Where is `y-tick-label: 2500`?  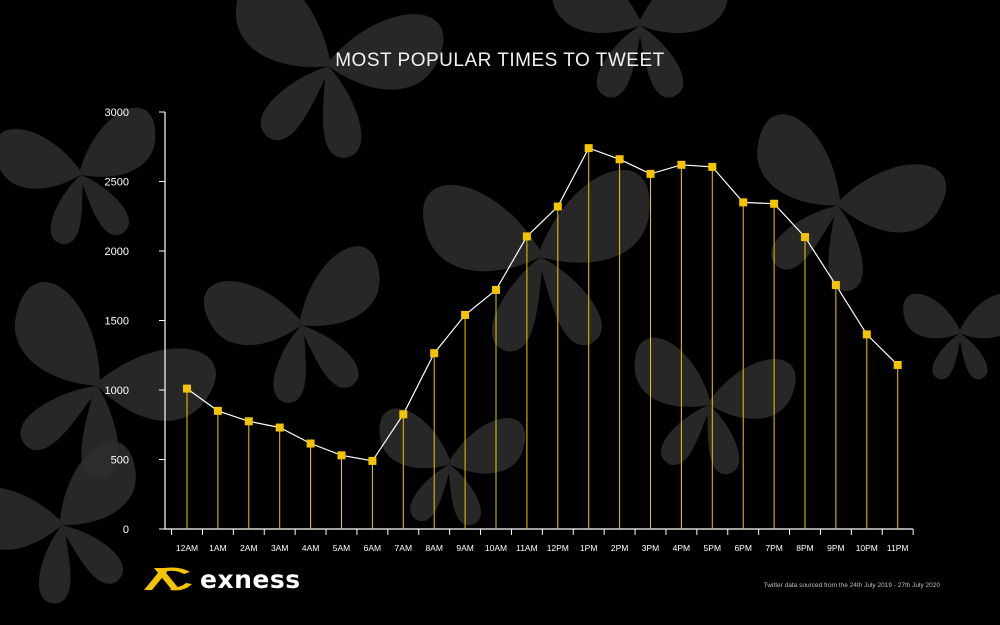
y-tick-label: 2500 is located at coordinates (117, 183).